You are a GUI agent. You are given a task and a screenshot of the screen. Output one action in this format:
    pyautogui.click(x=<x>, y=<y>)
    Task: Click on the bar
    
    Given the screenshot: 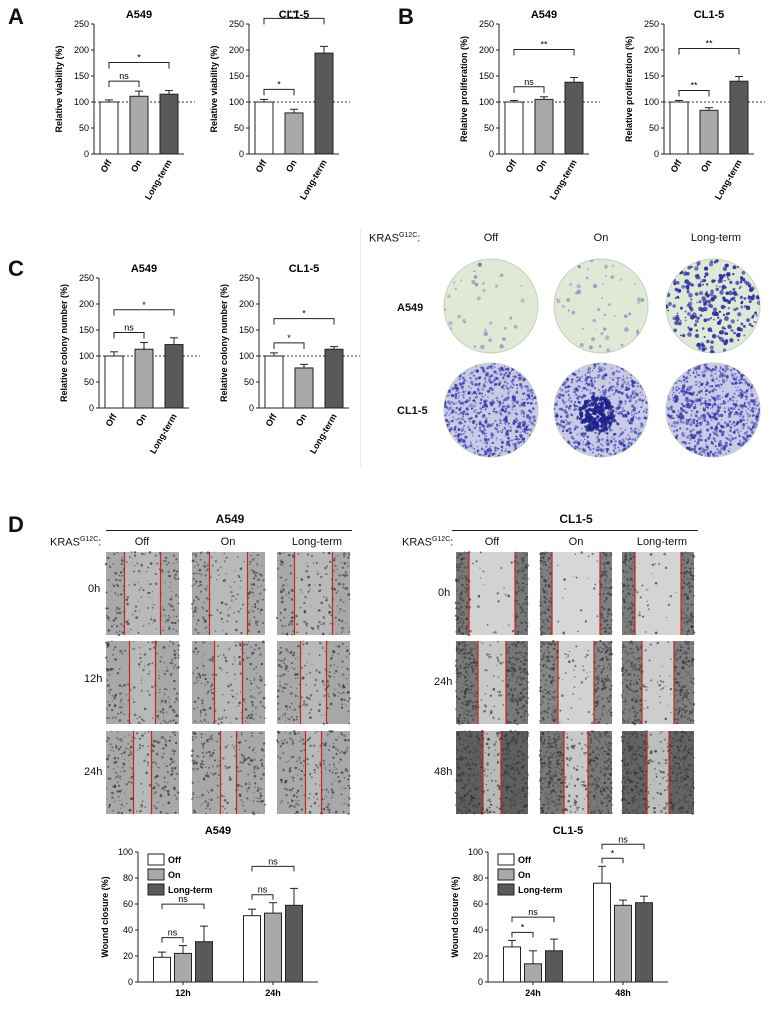 What is the action you would take?
    pyautogui.click(x=574, y=118)
    